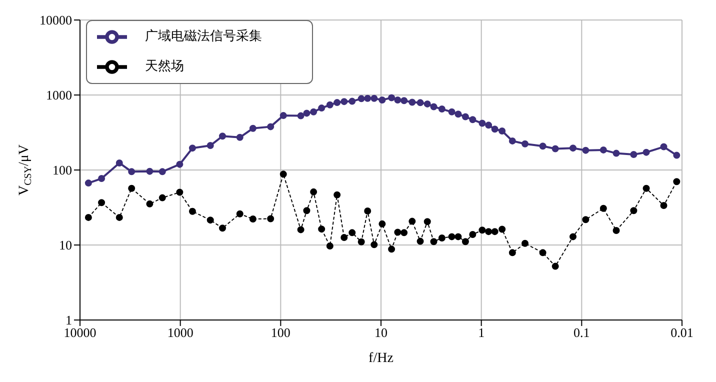 The height and width of the screenshot is (382, 716). I want to click on x-tick-label: 1, so click(481, 332).